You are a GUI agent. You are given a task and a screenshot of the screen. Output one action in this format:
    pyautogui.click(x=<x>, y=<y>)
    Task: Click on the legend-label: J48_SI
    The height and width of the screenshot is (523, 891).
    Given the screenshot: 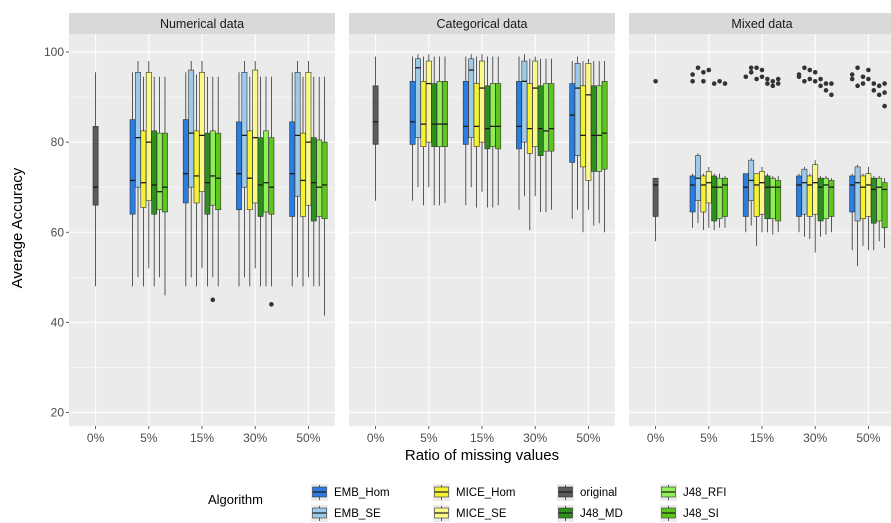 What is the action you would take?
    pyautogui.click(x=701, y=514)
    